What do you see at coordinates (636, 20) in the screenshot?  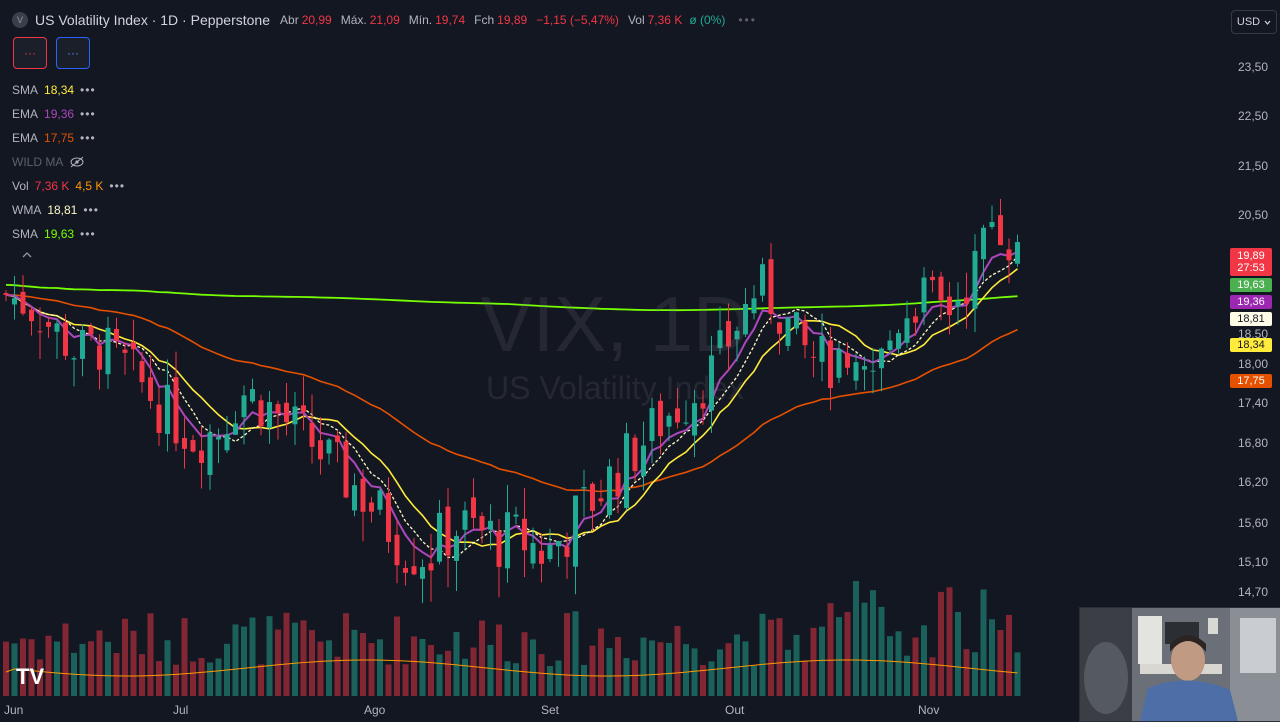 I see `volume-label: Vol` at bounding box center [636, 20].